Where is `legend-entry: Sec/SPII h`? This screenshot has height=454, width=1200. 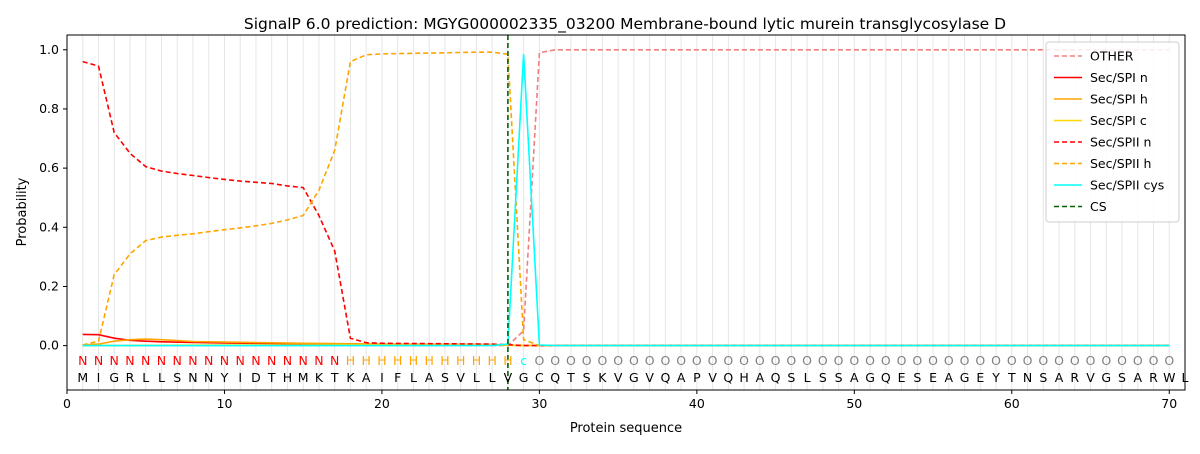
legend-entry: Sec/SPII h is located at coordinates (1120, 163).